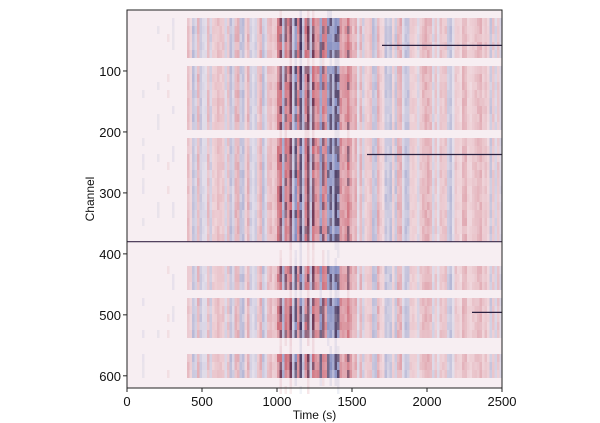  I want to click on x-tick-label-500: 500, so click(202, 401).